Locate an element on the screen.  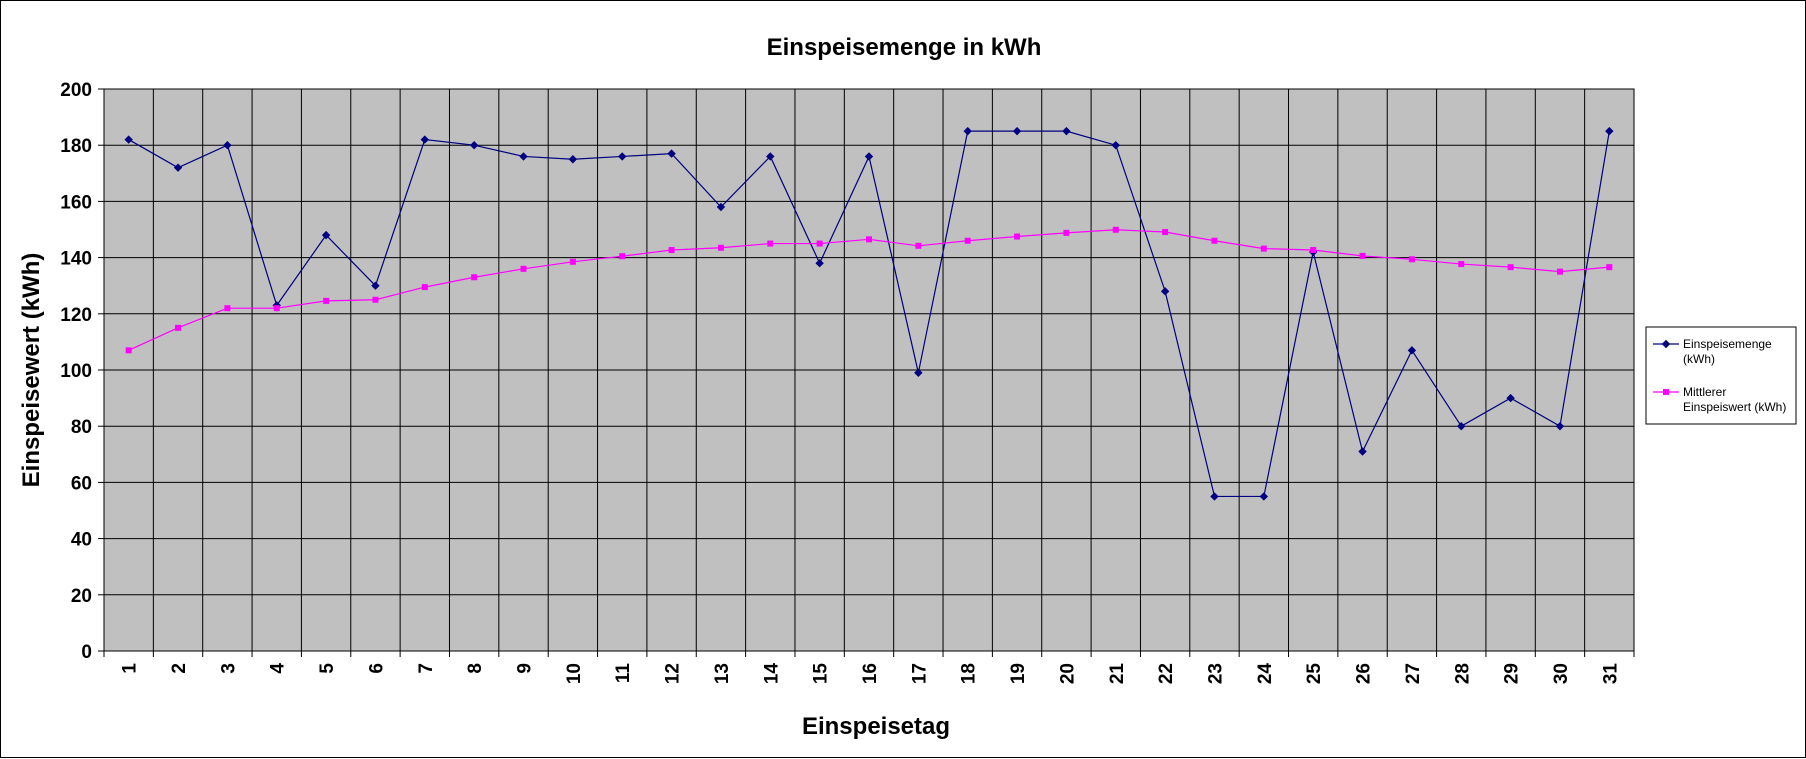
x-tick-label: 15 is located at coordinates (821, 674).